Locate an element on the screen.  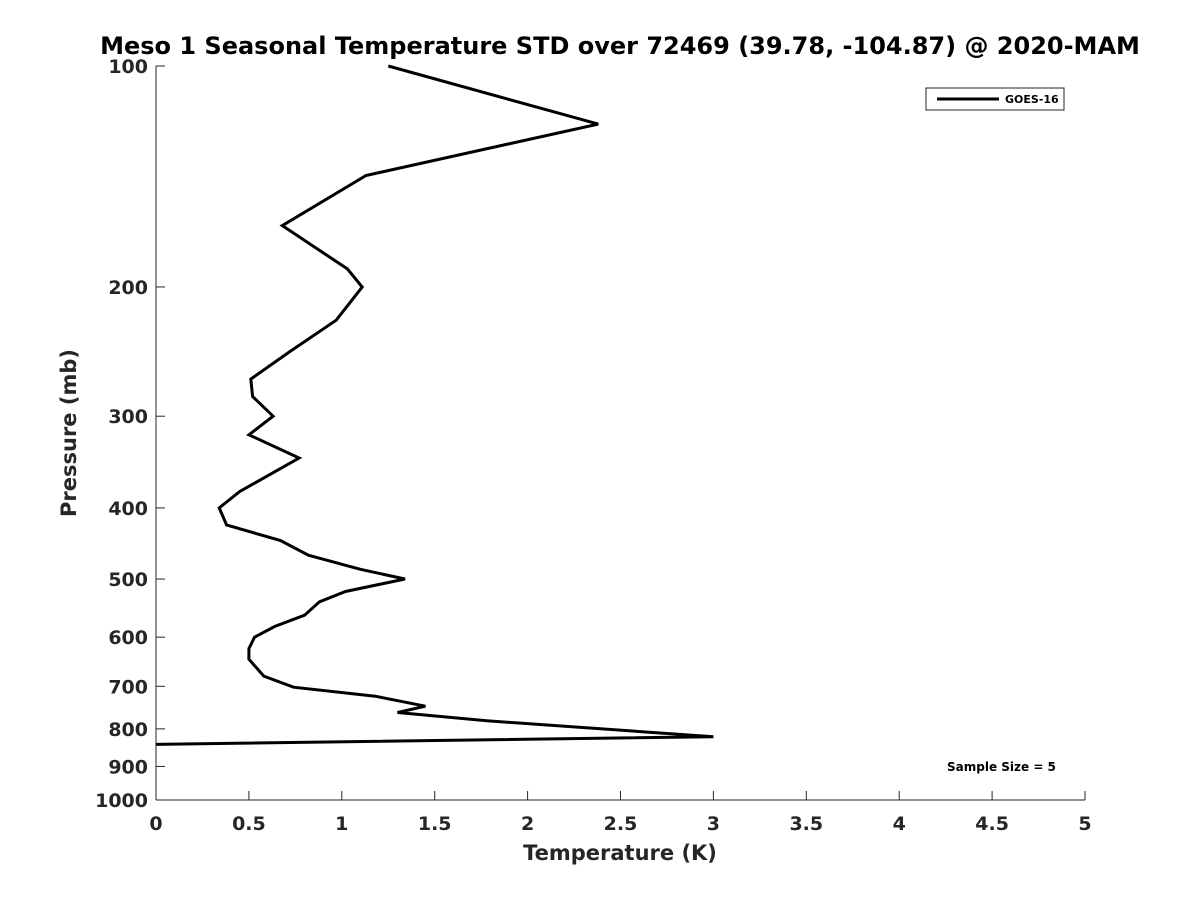
x-axis-label: Temperature (K) is located at coordinates (620, 853).